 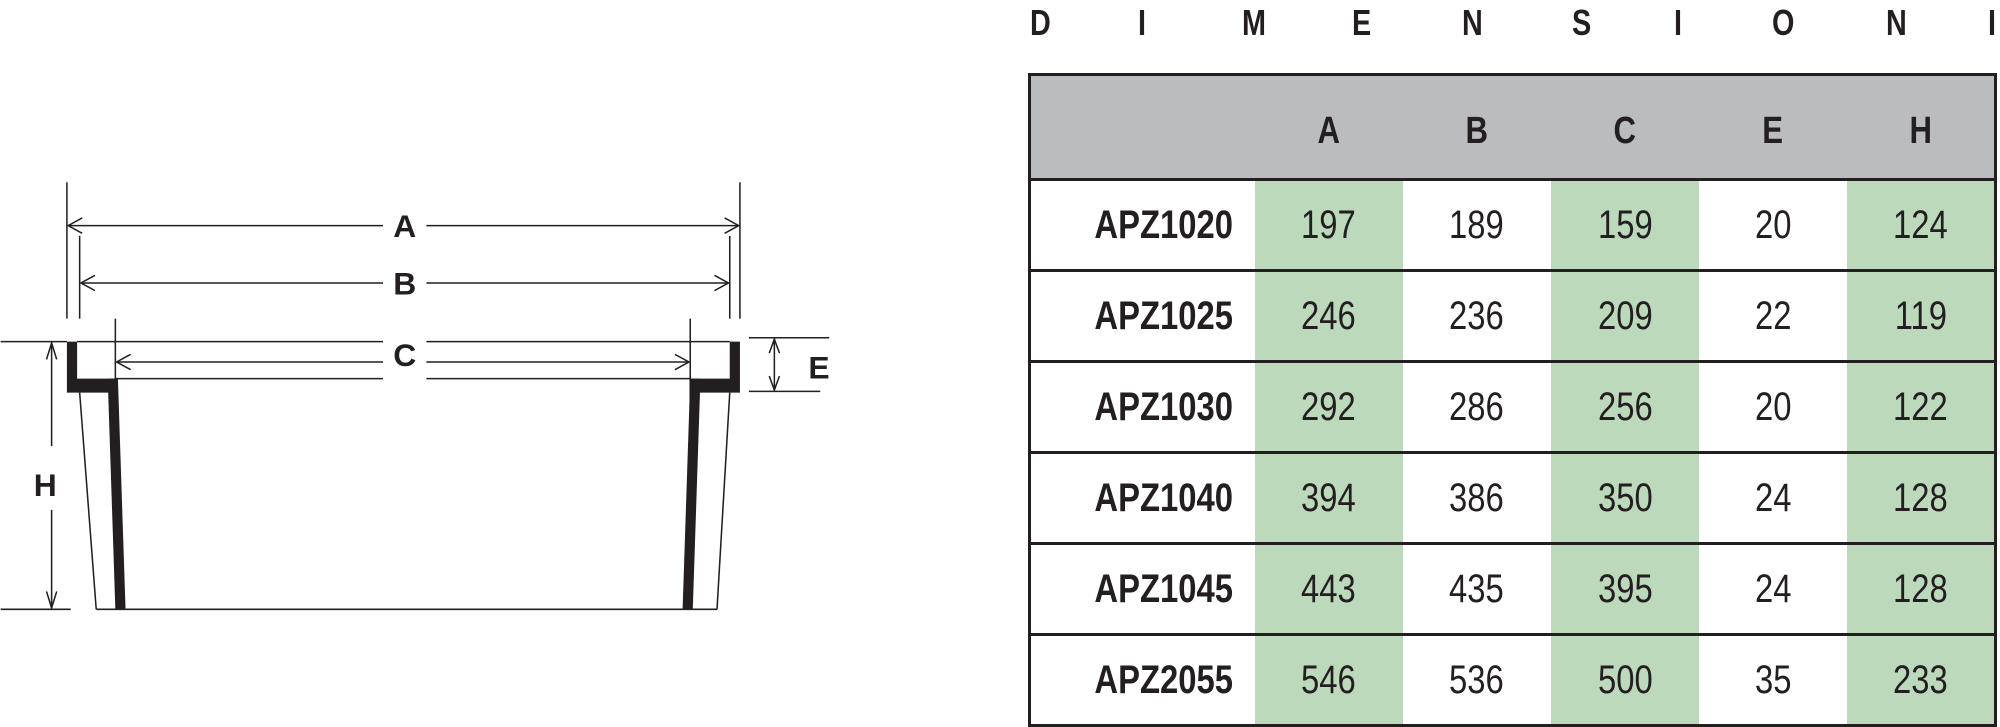 I want to click on value-text: 286, so click(x=1477, y=406).